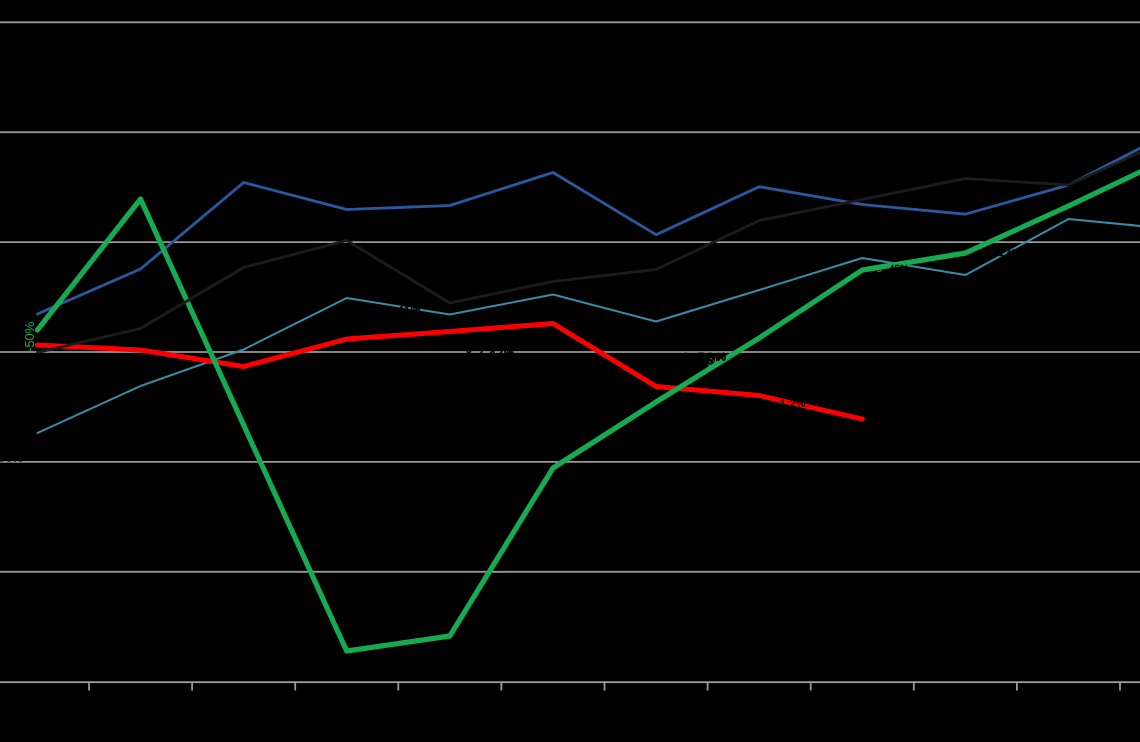 The image size is (1140, 742). What do you see at coordinates (713, 363) in the screenshot?
I see `svg-text: 72` at bounding box center [713, 363].